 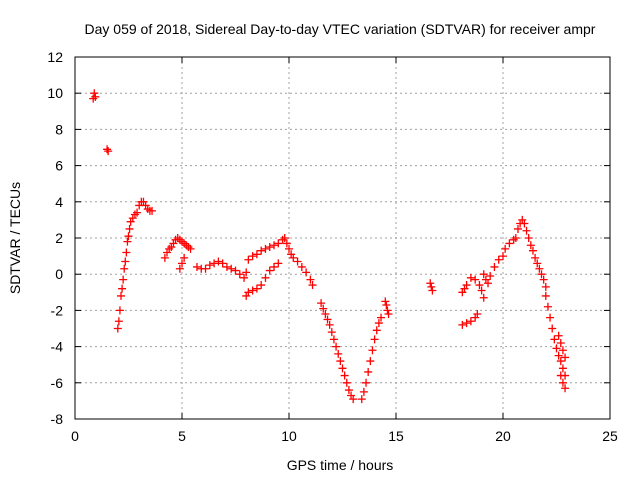 I want to click on y-tick-label: -4, so click(x=57, y=347).